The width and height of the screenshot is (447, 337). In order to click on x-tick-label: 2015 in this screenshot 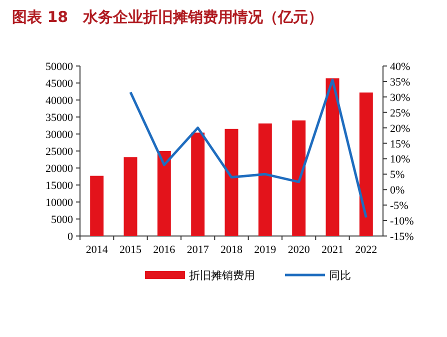, I will do `click(131, 250)`.